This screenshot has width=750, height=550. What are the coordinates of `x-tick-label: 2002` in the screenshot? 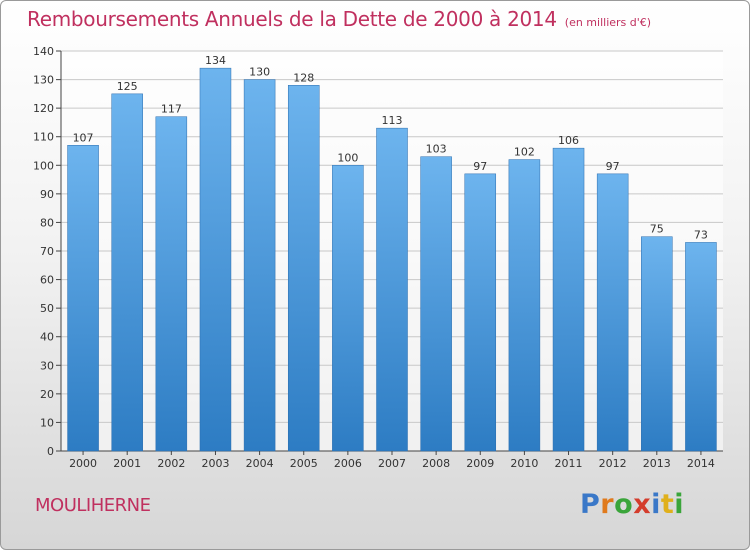 It's located at (171, 463).